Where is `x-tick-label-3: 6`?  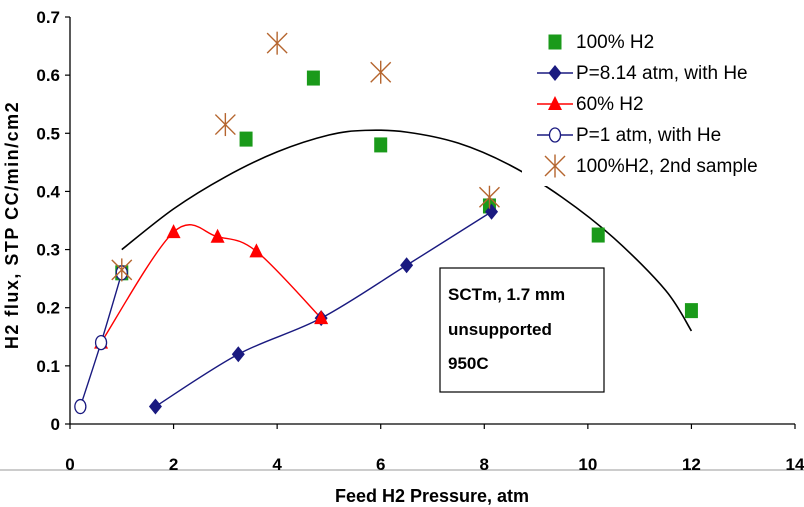
x-tick-label-3: 6 is located at coordinates (380, 464).